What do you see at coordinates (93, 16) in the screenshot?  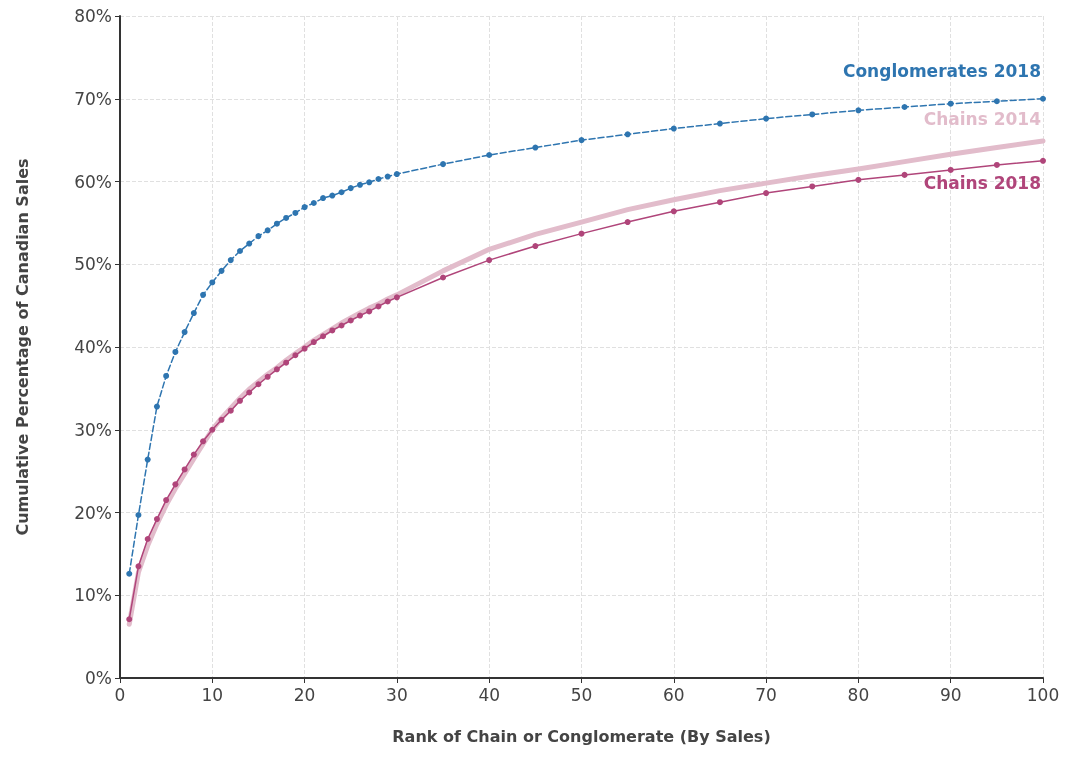 I see `y-tick-label: 80%` at bounding box center [93, 16].